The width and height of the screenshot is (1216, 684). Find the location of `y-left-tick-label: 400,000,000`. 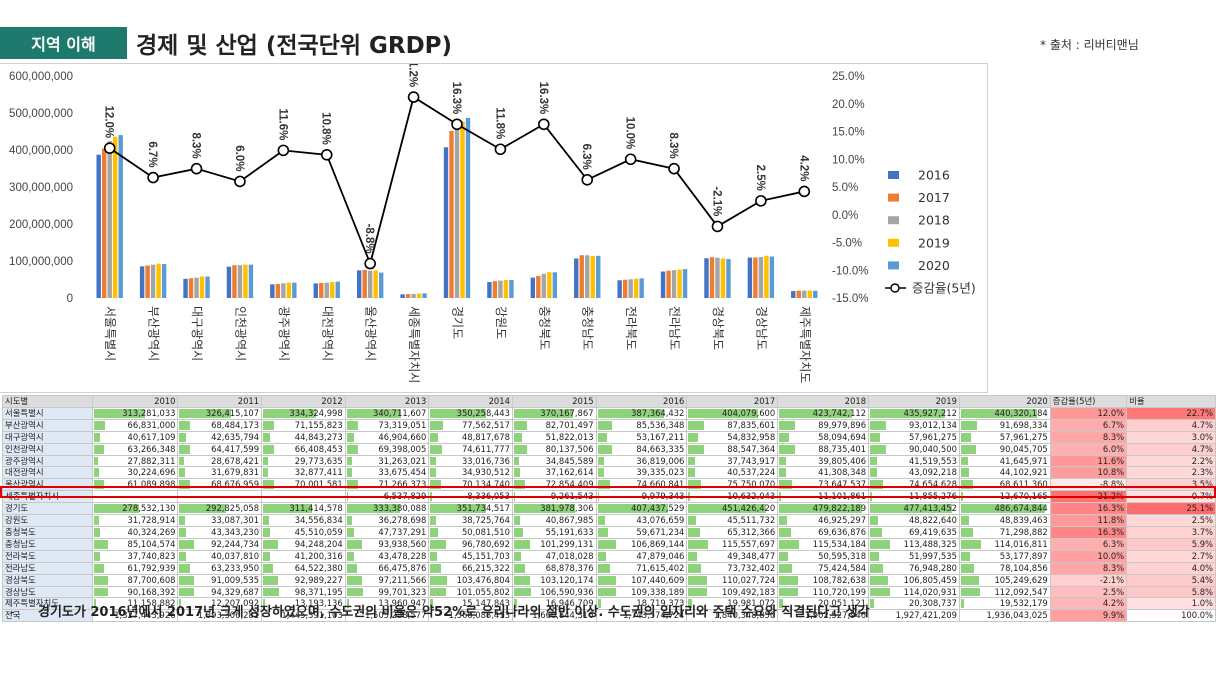

y-left-tick-label: 400,000,000 is located at coordinates (41, 151).